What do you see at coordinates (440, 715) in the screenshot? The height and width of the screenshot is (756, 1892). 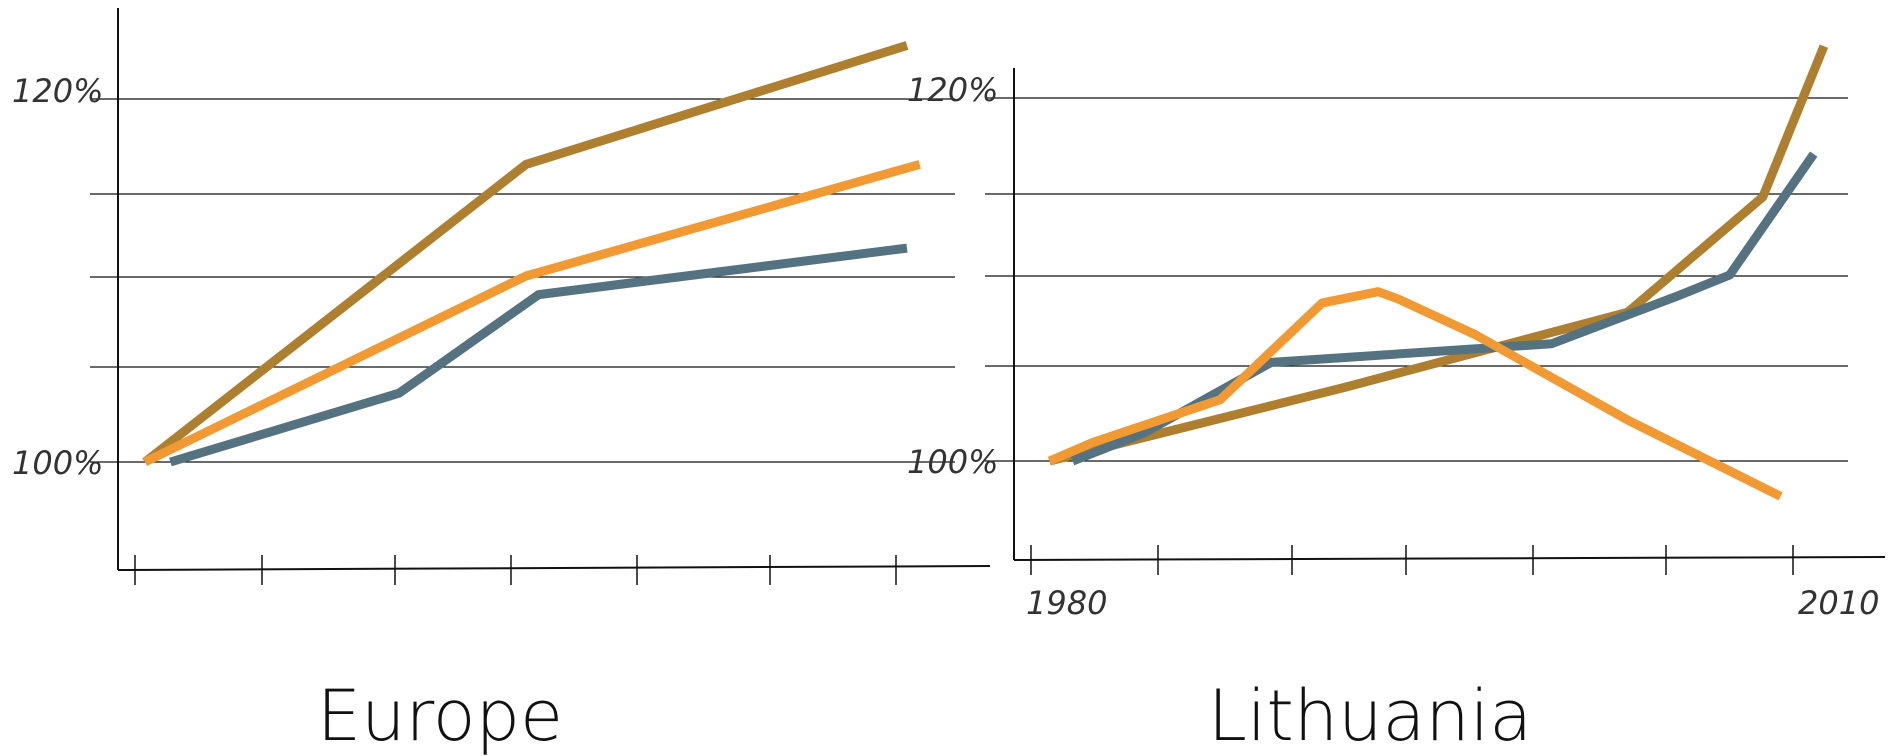 I see `chart-title: Europe` at bounding box center [440, 715].